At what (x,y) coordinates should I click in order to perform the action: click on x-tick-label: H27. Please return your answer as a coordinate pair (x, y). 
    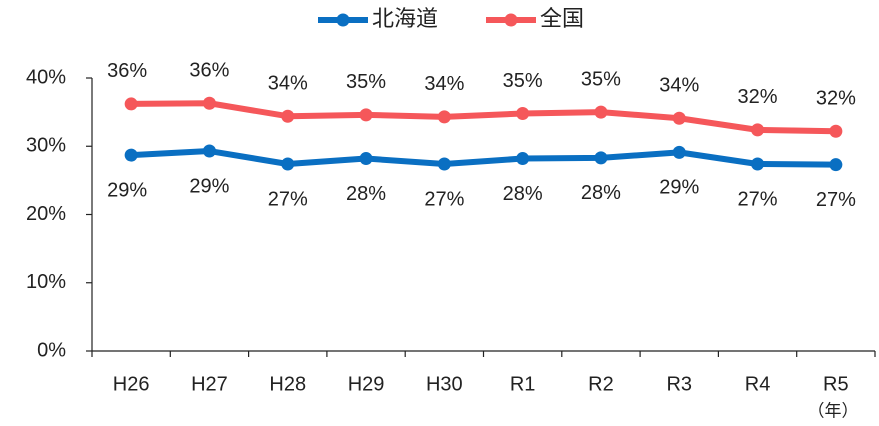
    Looking at the image, I should click on (209, 384).